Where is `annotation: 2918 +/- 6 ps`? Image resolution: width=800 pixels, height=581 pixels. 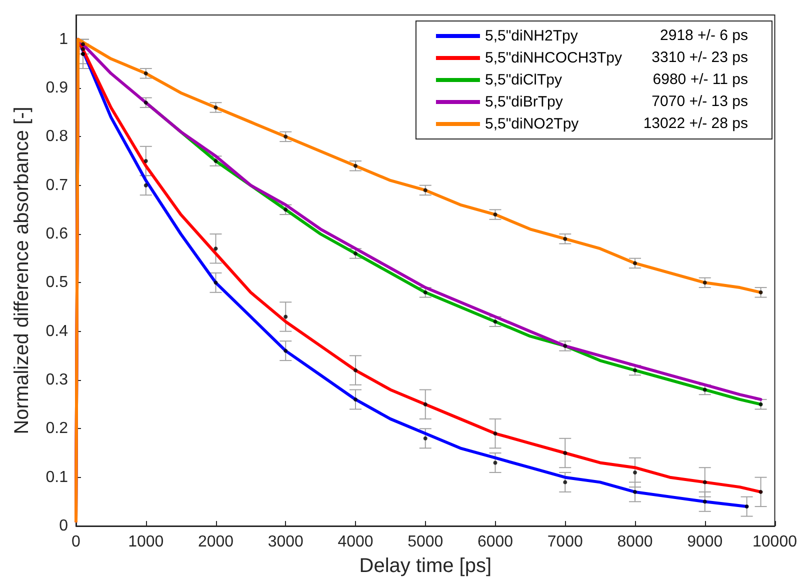 annotation: 2918 +/- 6 ps is located at coordinates (704, 35).